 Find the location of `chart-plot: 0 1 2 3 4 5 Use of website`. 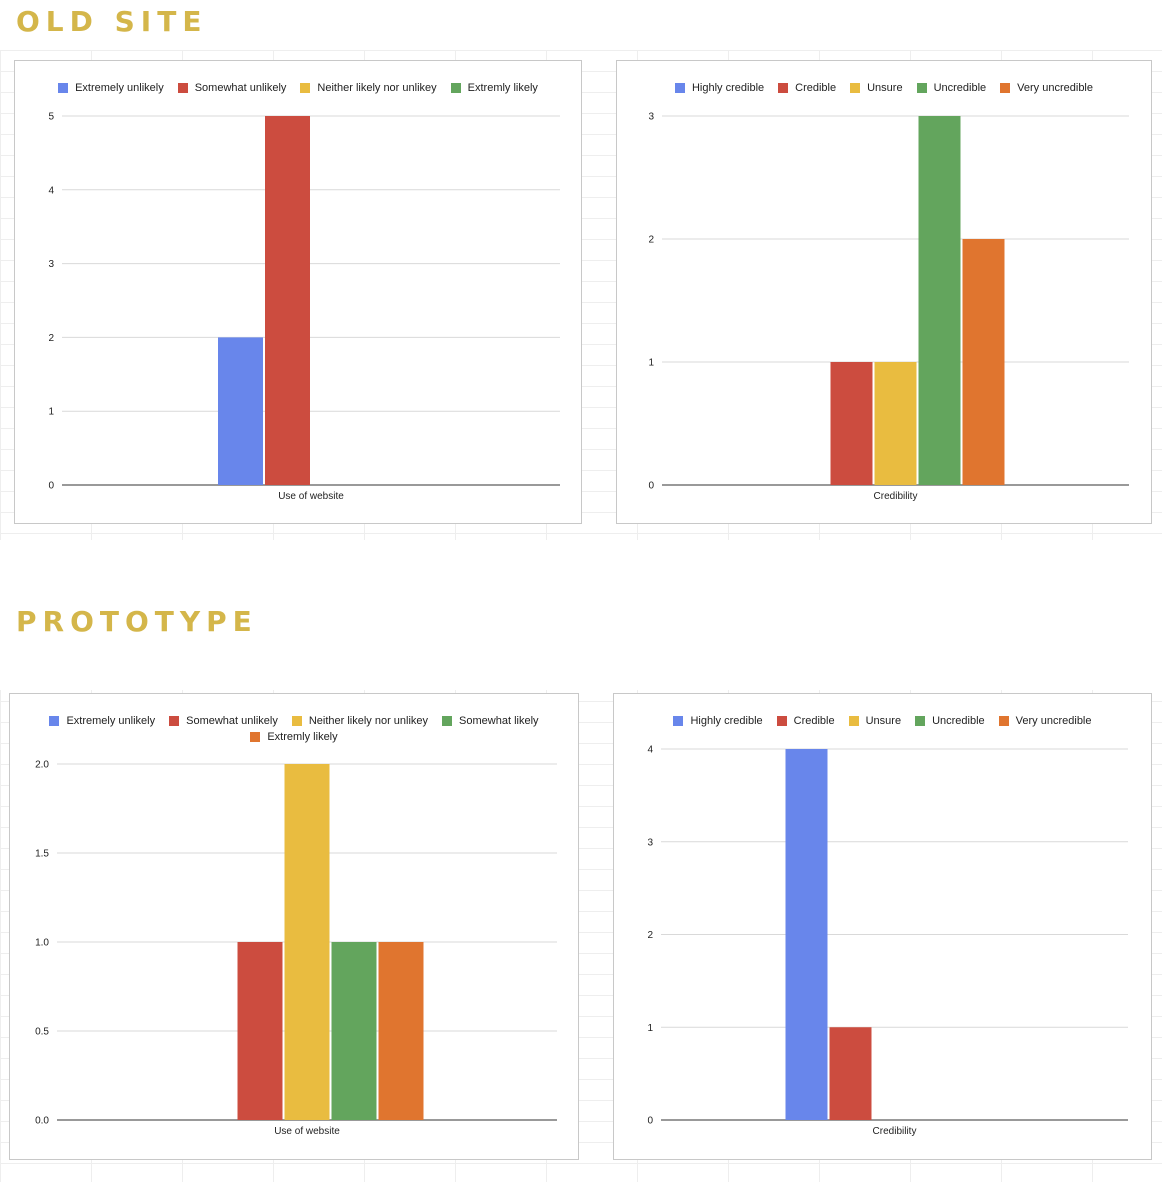

chart-plot: 0 1 2 3 4 5 Use of website is located at coordinates (304, 307).